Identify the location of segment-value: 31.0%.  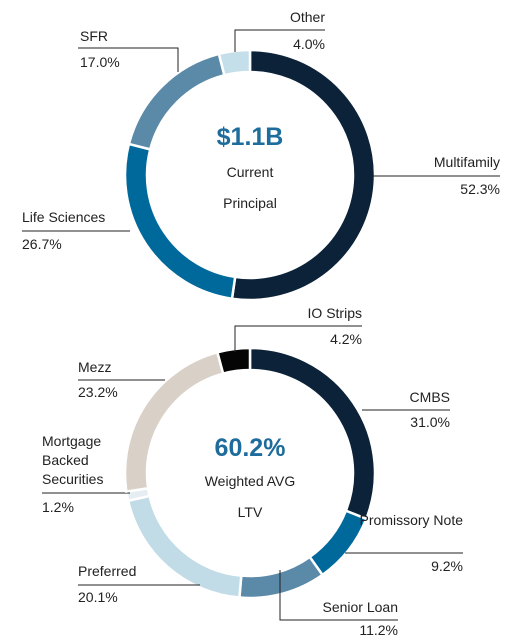
(430, 422).